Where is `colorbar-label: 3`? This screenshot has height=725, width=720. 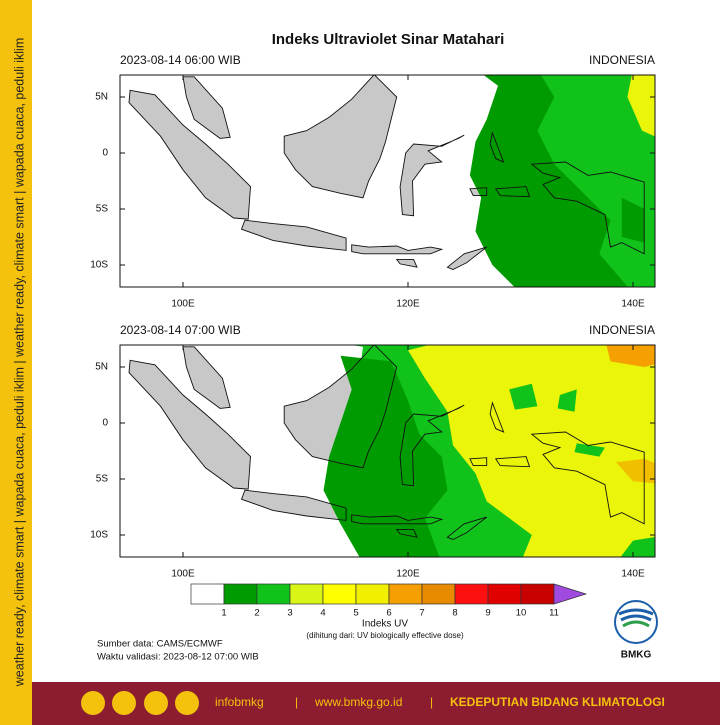
colorbar-label: 3 is located at coordinates (289, 613).